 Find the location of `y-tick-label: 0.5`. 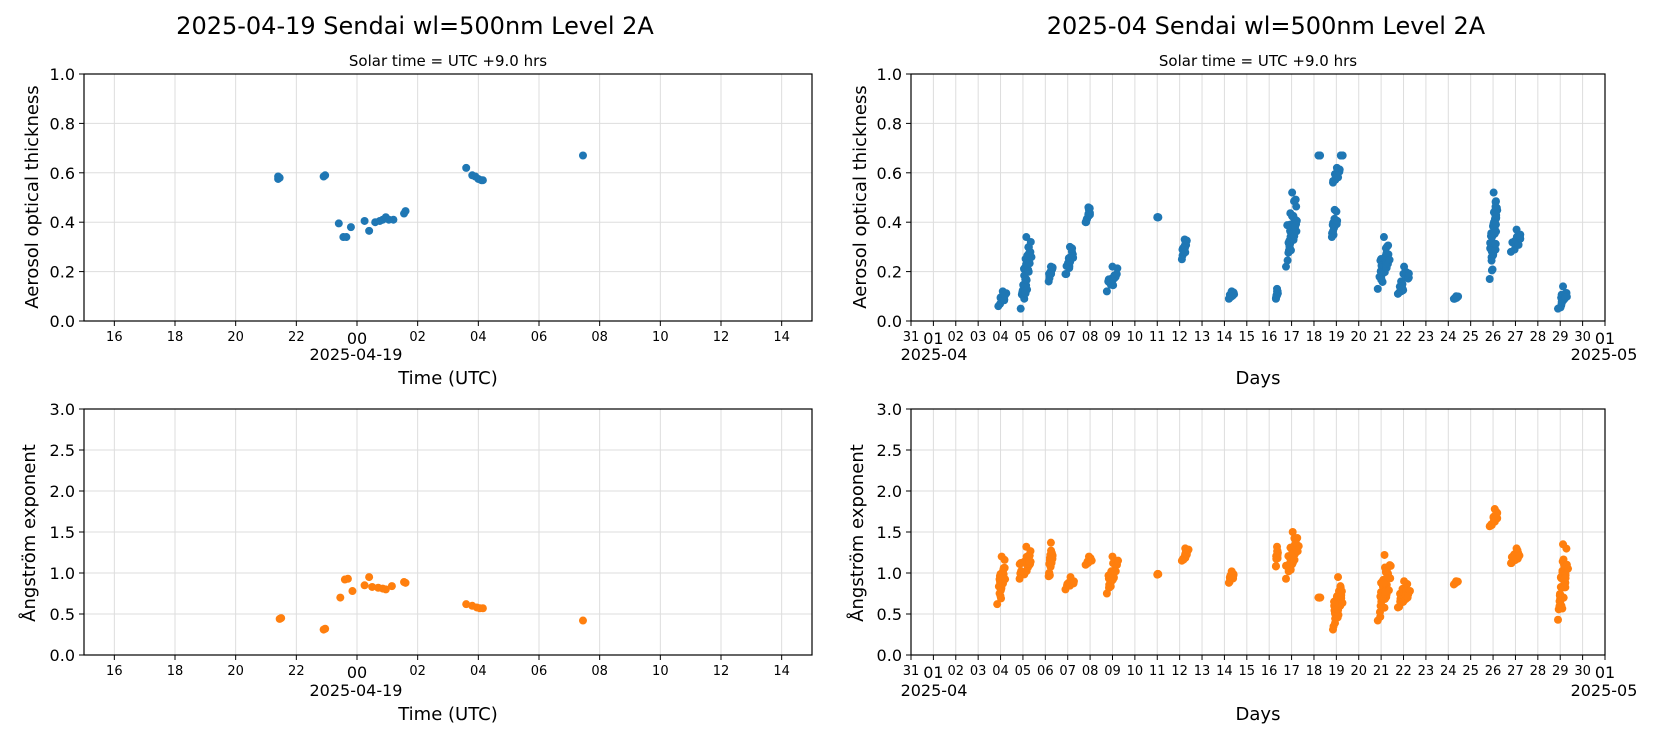

y-tick-label: 0.5 is located at coordinates (62, 614).